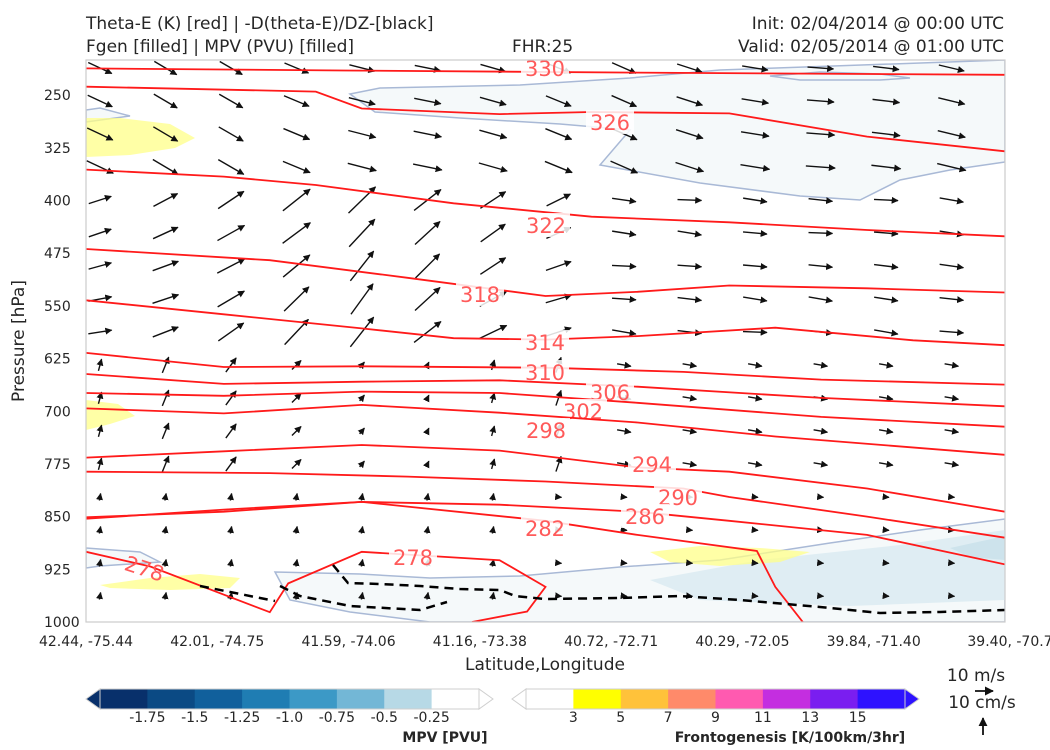  Describe the element at coordinates (611, 642) in the screenshot. I see `x-tick-label: 40.72, -72.71` at that location.